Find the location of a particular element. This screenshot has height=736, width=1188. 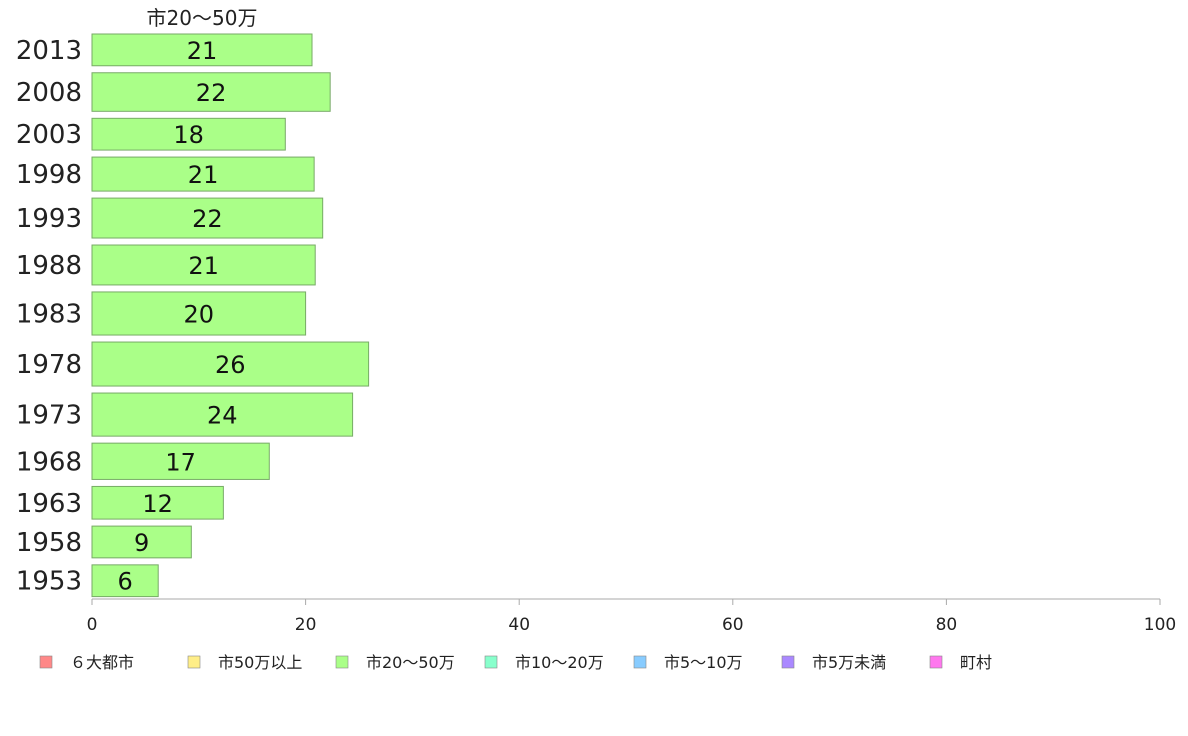

bar-1963 is located at coordinates (157, 502).